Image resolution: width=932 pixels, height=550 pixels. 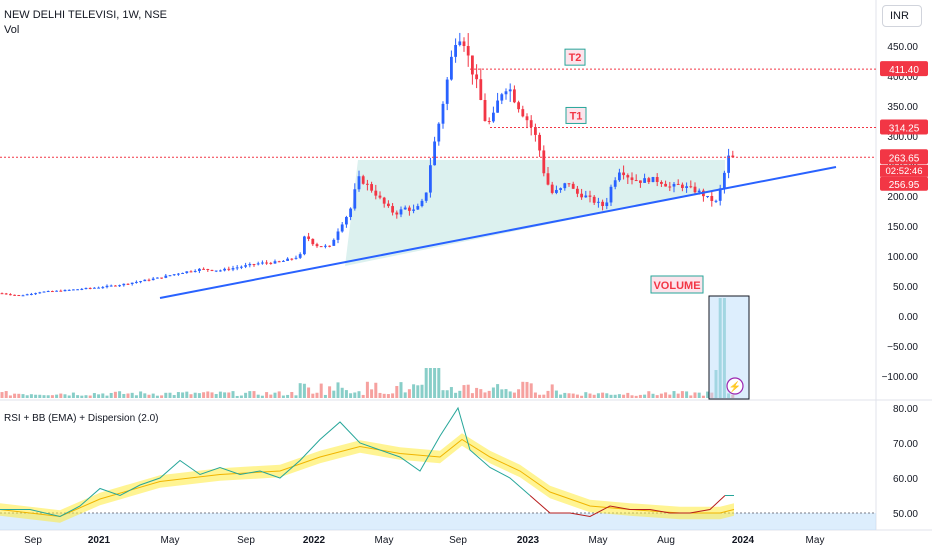 What do you see at coordinates (81, 418) in the screenshot?
I see `rsi-indicator-label: RSI + BB (EMA) + Dispersion (2.0)` at bounding box center [81, 418].